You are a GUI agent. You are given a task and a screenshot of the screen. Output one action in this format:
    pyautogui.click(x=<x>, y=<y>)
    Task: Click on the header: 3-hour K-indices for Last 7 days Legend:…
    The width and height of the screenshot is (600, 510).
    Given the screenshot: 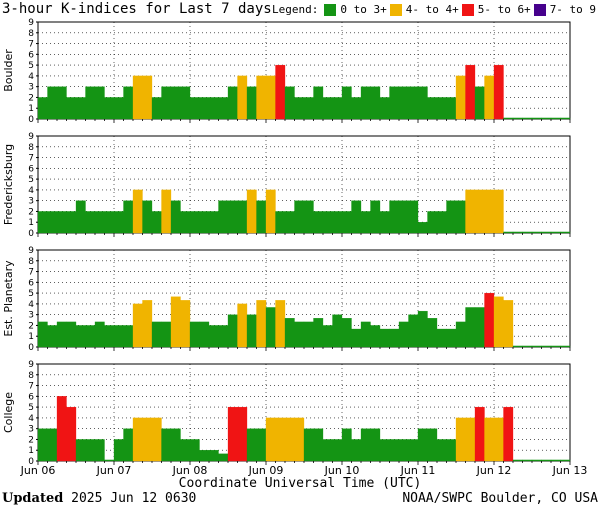 What is the action you would take?
    pyautogui.click(x=300, y=11)
    